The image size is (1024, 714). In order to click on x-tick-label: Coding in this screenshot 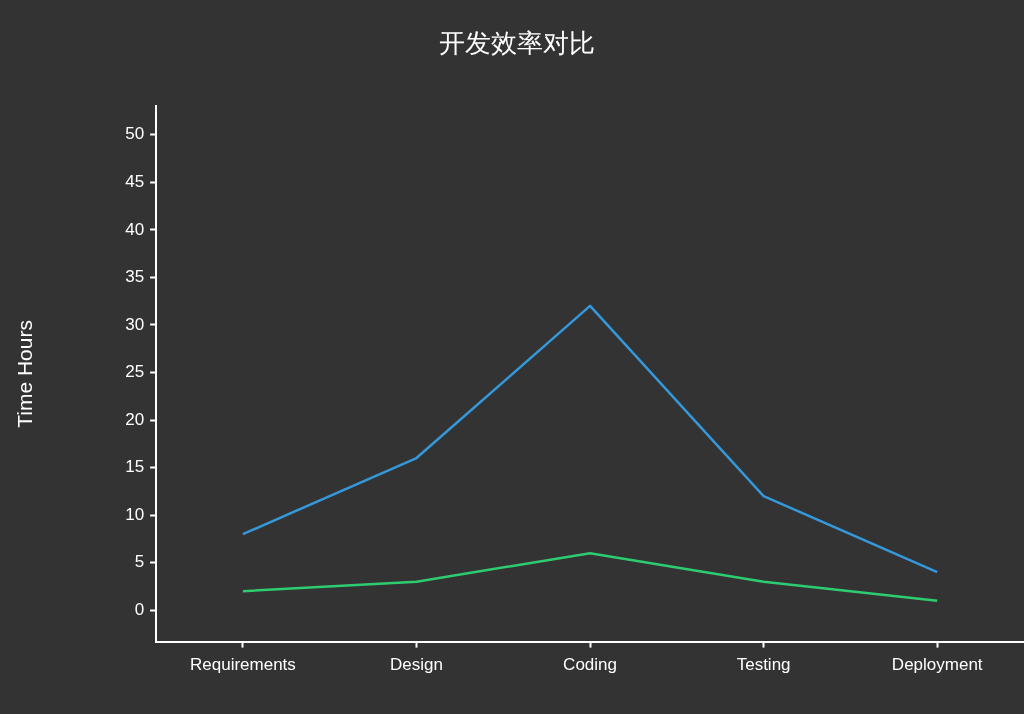, I will do `click(590, 665)`.